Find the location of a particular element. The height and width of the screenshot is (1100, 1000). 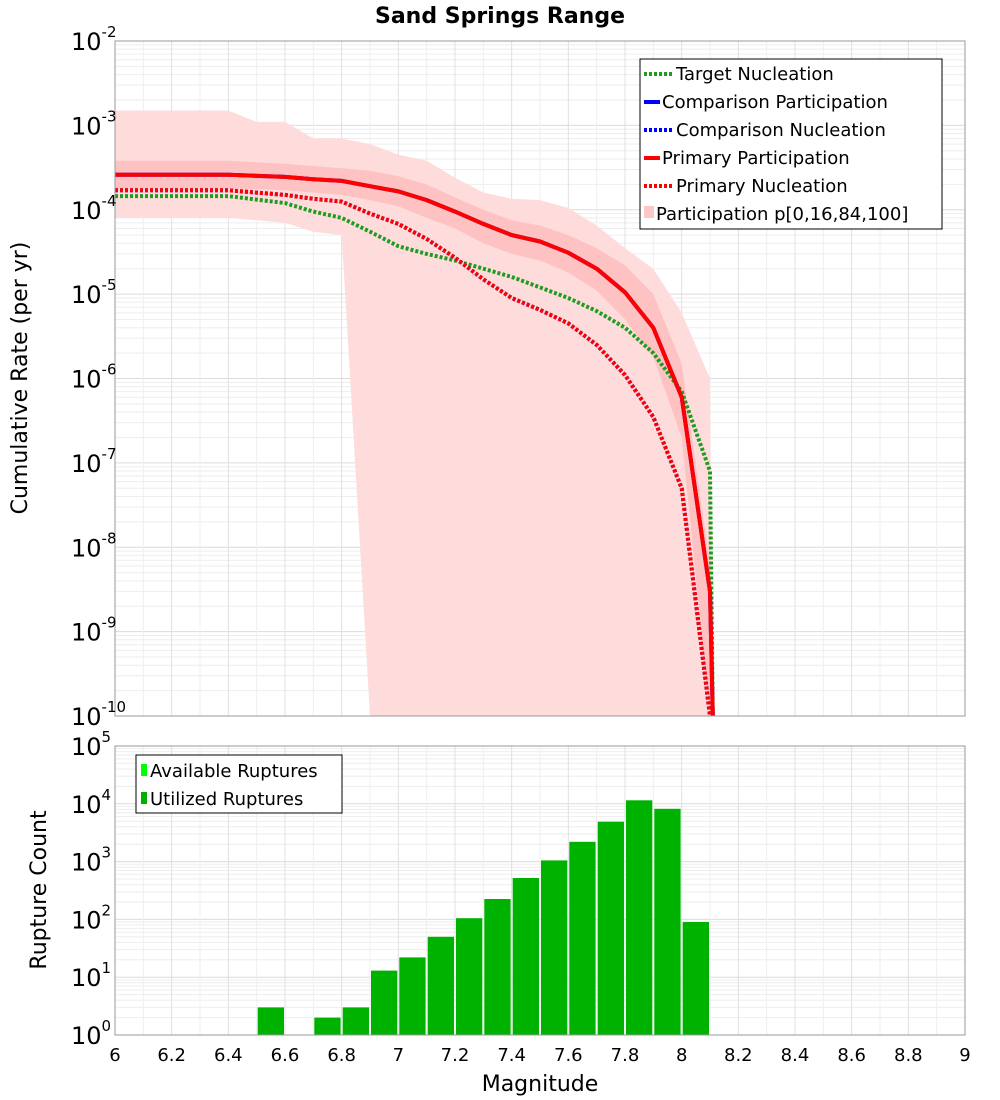

x-tick-label: 9 is located at coordinates (964, 1055).